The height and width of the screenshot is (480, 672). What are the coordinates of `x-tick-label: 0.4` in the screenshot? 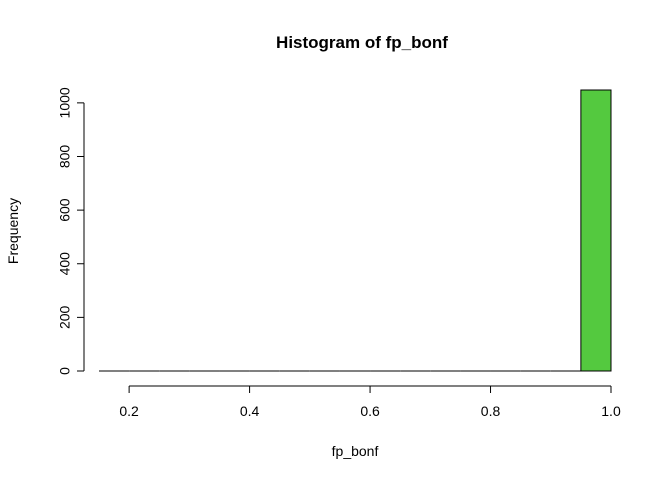 It's located at (250, 411).